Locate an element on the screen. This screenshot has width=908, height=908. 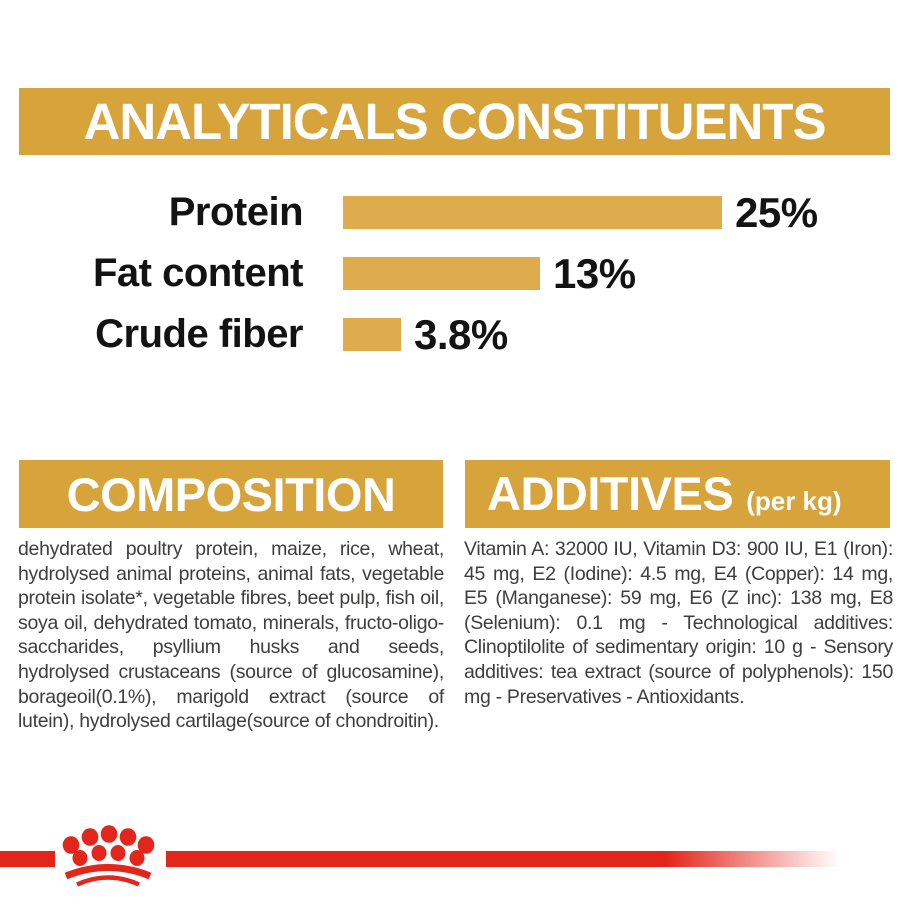
chart-row: Crude fiber 3.8% is located at coordinates (454, 334).